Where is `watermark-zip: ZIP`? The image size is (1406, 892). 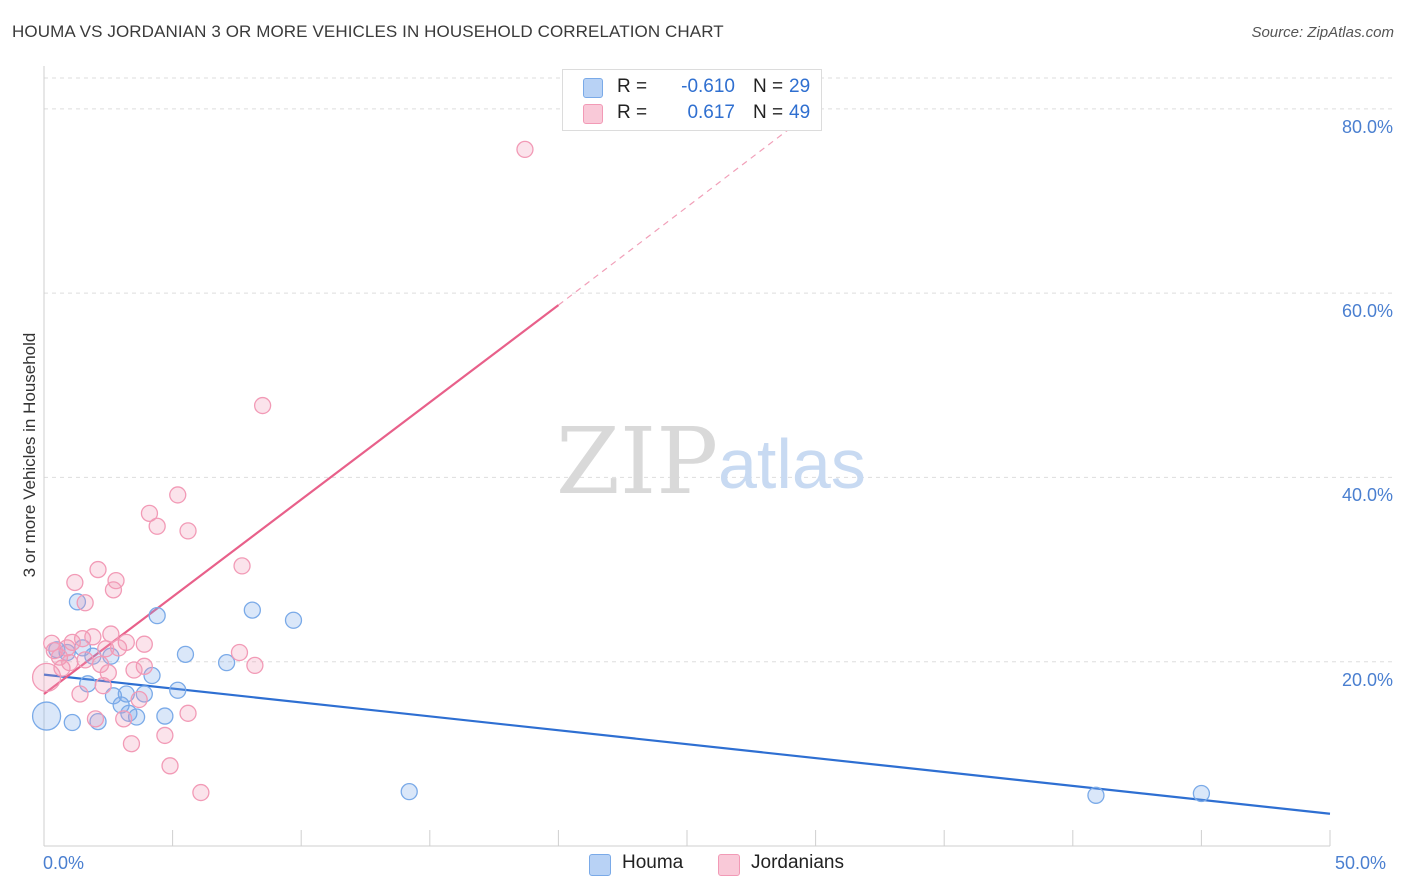 watermark-zip: ZIP is located at coordinates (637, 461).